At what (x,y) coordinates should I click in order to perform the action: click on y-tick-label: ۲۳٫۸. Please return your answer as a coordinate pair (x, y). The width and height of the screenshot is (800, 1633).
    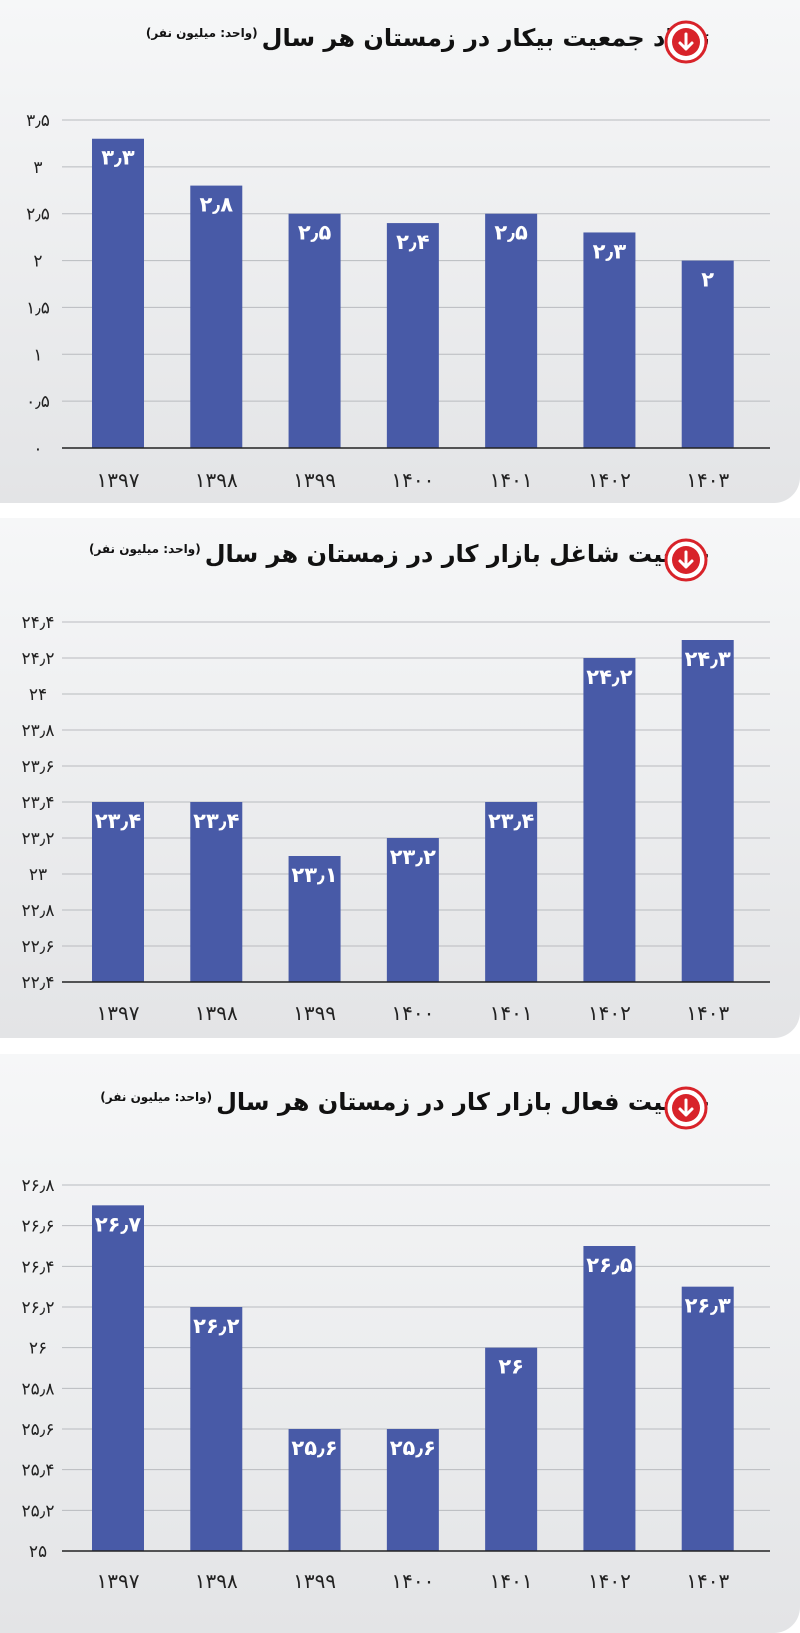
    Looking at the image, I should click on (38, 731).